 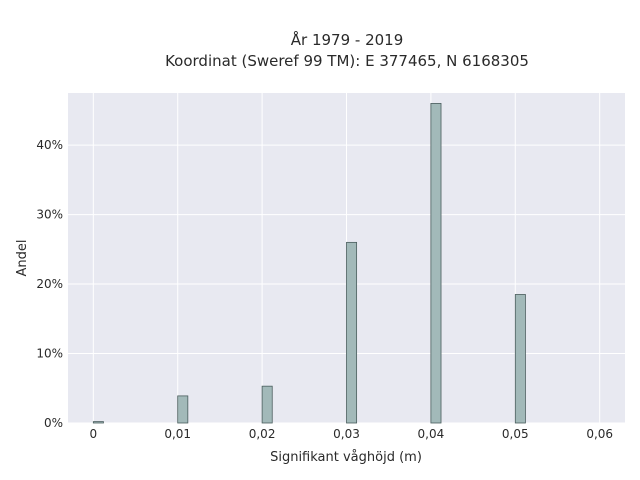 I want to click on x-tick-label: 0,06, so click(x=599, y=434).